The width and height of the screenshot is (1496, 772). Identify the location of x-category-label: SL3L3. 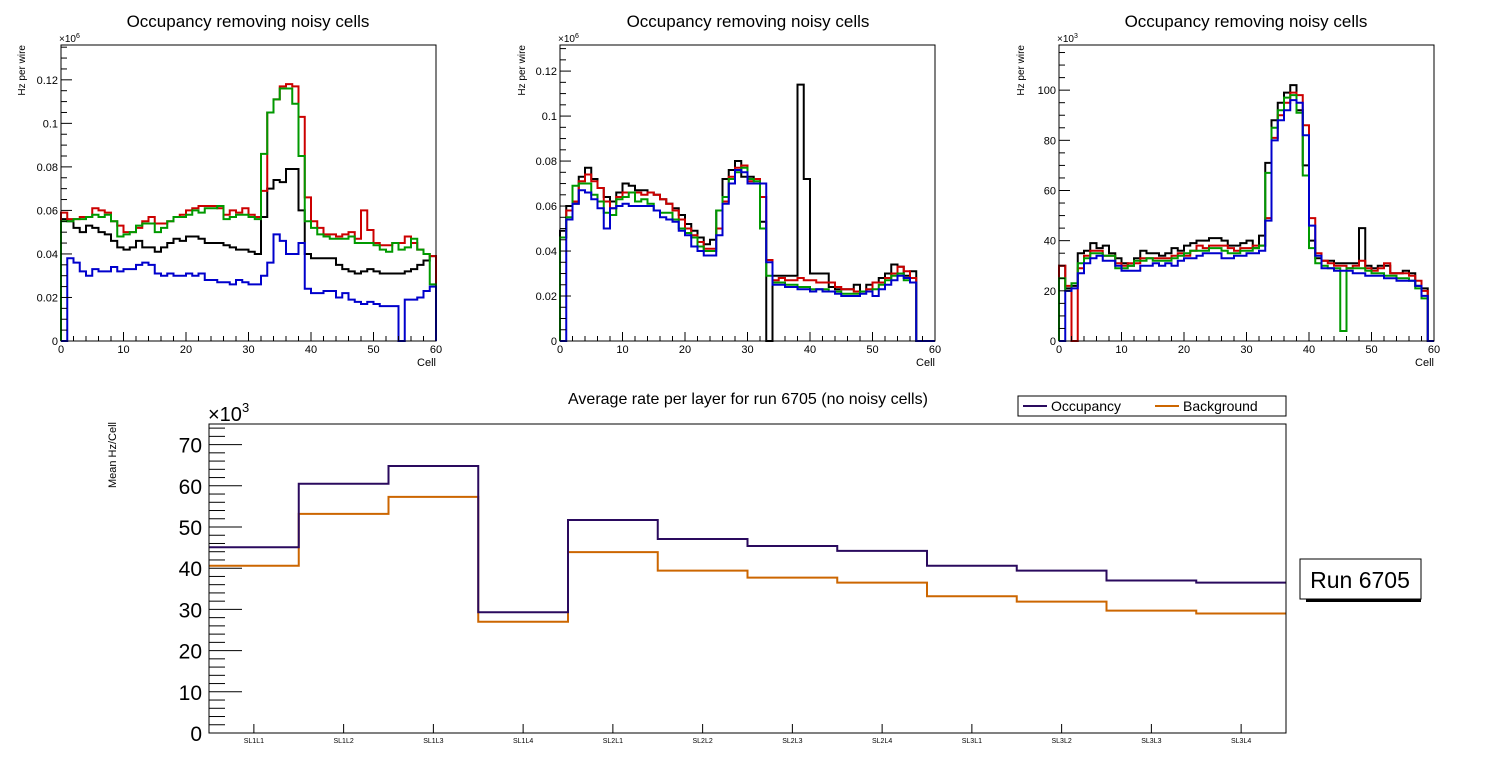
(1151, 741).